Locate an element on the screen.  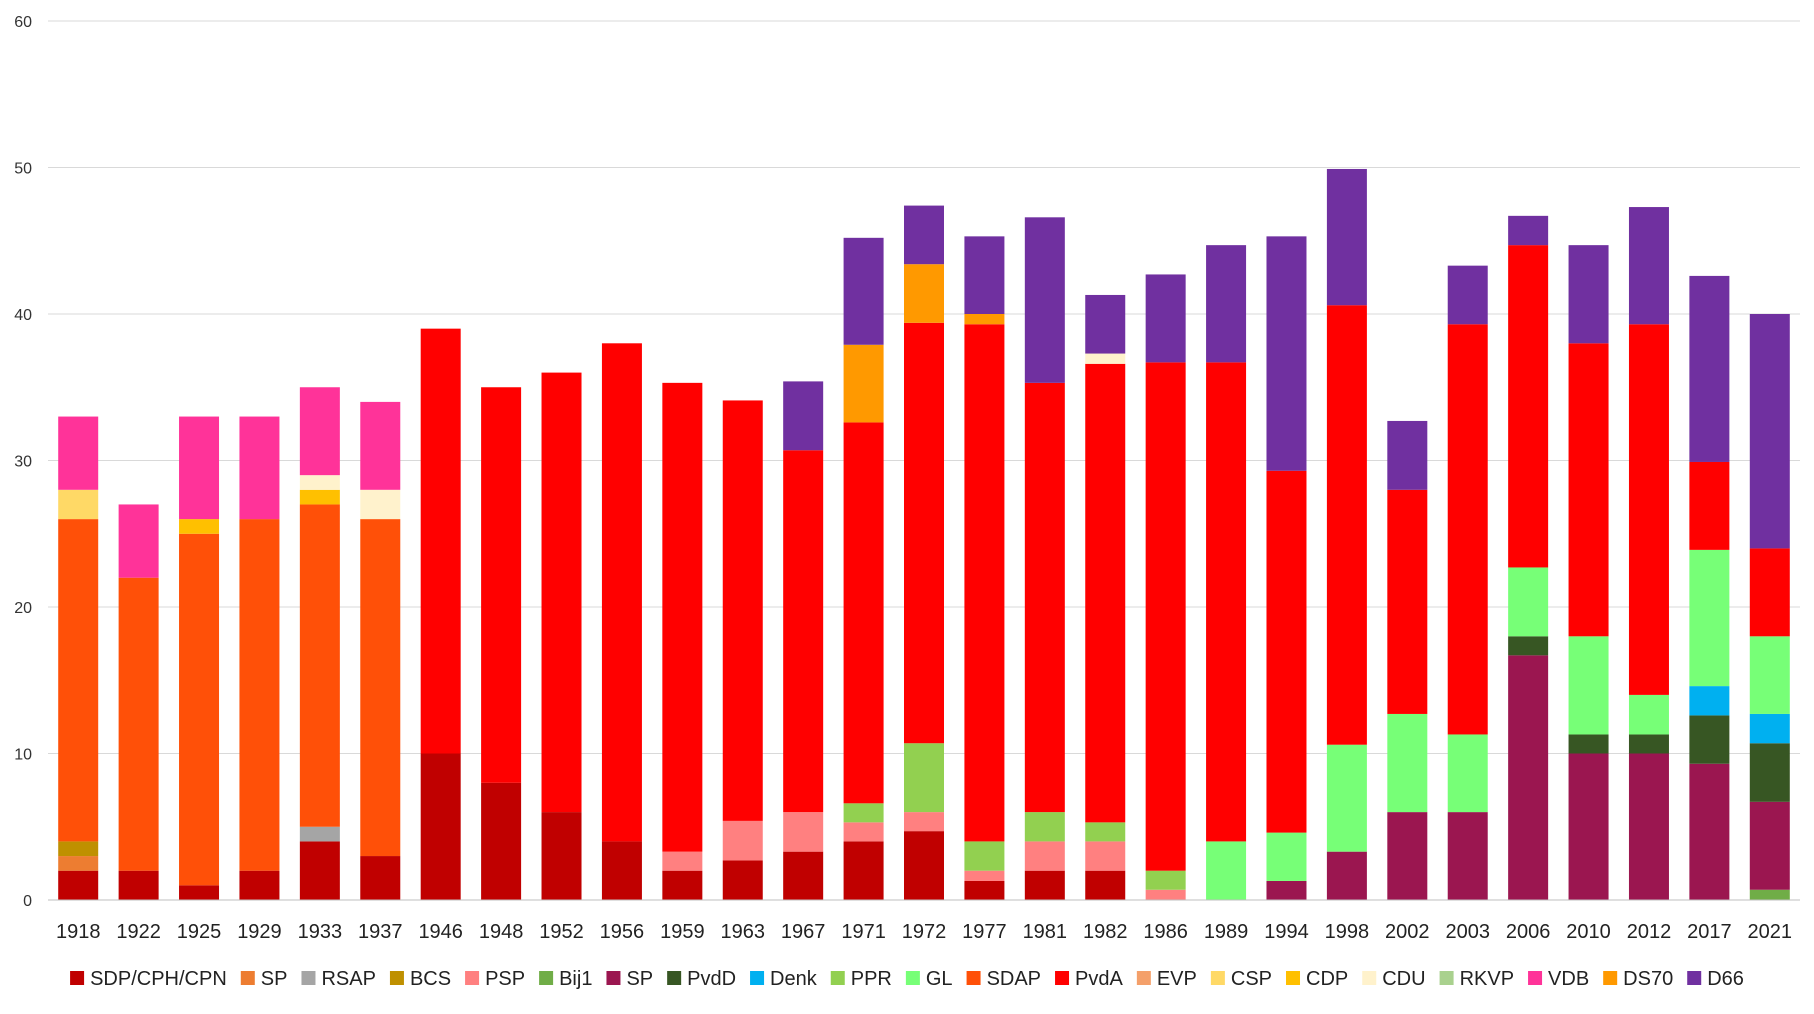
legend-label: SDAP is located at coordinates (1014, 979).